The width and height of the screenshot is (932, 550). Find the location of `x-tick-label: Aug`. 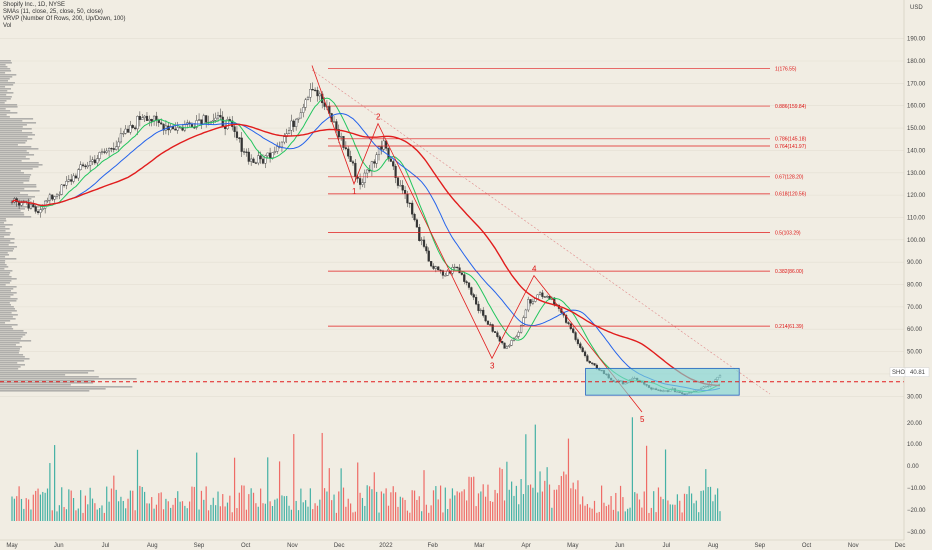

x-tick-label: Aug is located at coordinates (152, 546).